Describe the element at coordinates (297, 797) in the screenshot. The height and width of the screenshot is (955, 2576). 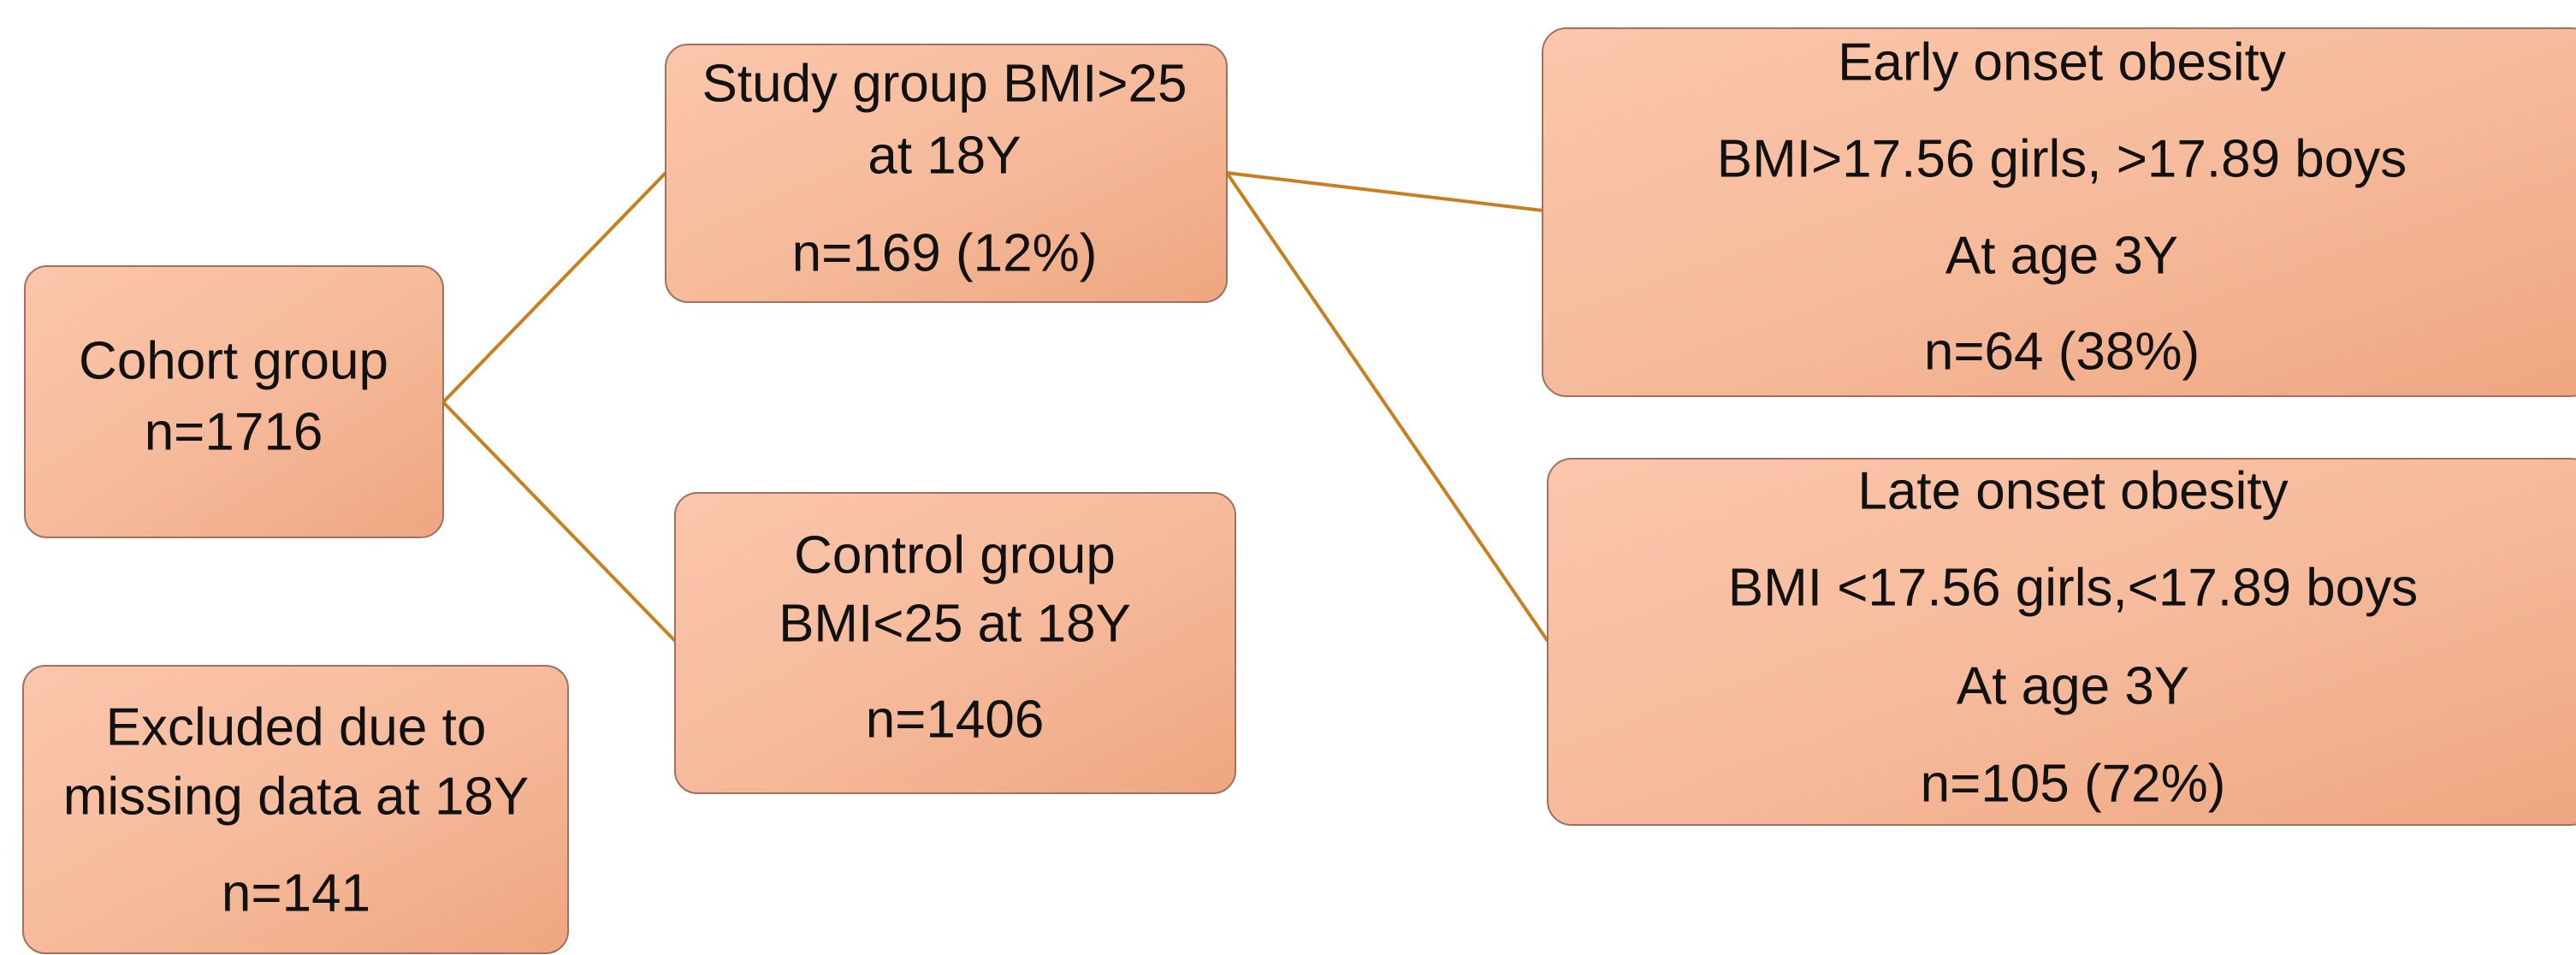
I see `box-text: missing data at 18Y` at that location.